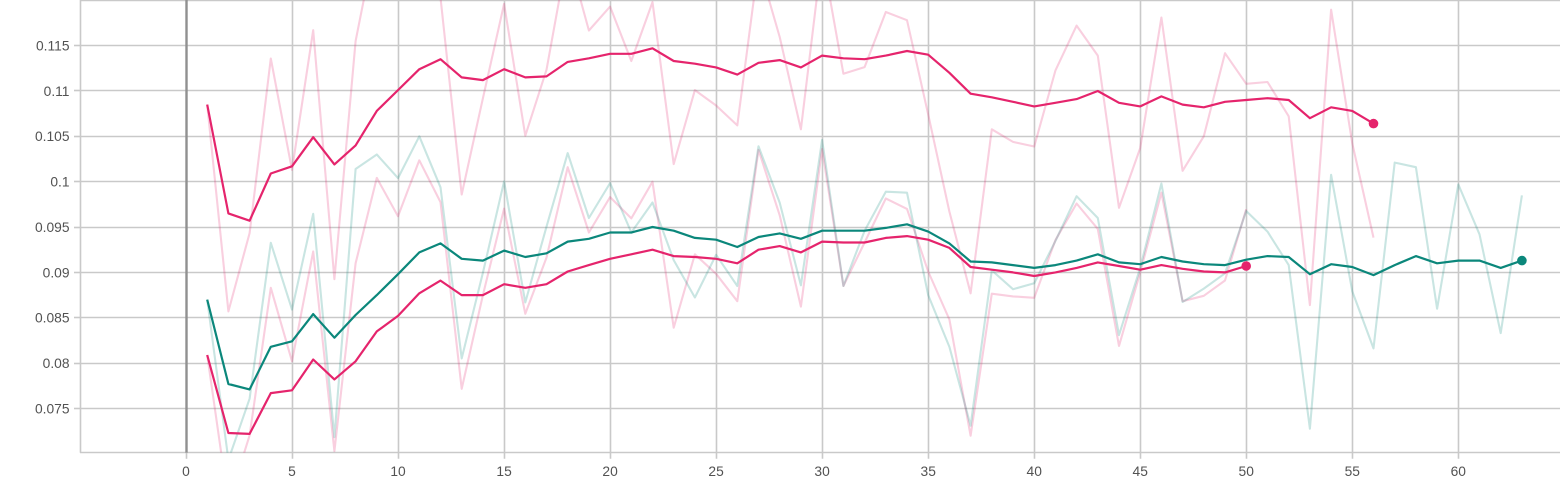  Describe the element at coordinates (52, 227) in the screenshot. I see `svg-text: 0.095` at that location.